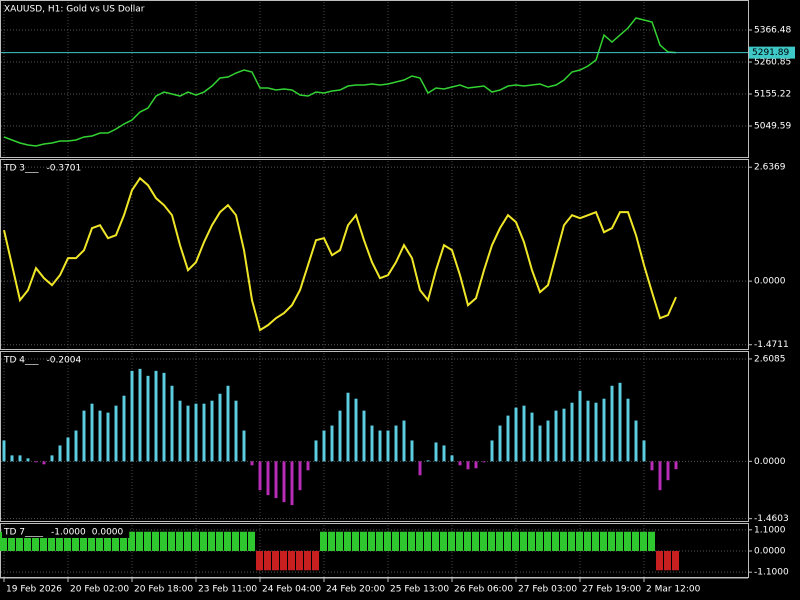  Describe the element at coordinates (772, 63) in the screenshot. I see `y-tick-label: 5260.85` at that location.